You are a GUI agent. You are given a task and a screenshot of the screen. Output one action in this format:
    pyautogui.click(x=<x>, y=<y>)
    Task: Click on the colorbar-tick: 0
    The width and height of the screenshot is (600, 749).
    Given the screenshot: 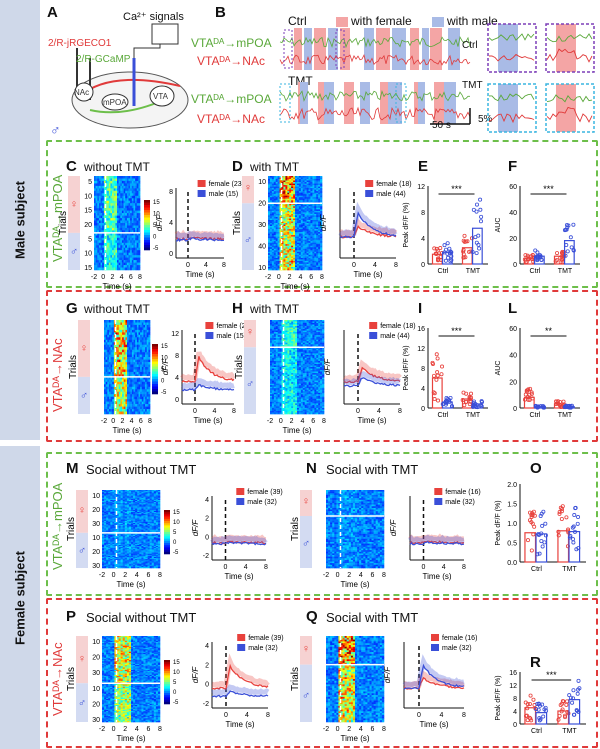 What is the action you would take?
    pyautogui.click(x=155, y=238)
    